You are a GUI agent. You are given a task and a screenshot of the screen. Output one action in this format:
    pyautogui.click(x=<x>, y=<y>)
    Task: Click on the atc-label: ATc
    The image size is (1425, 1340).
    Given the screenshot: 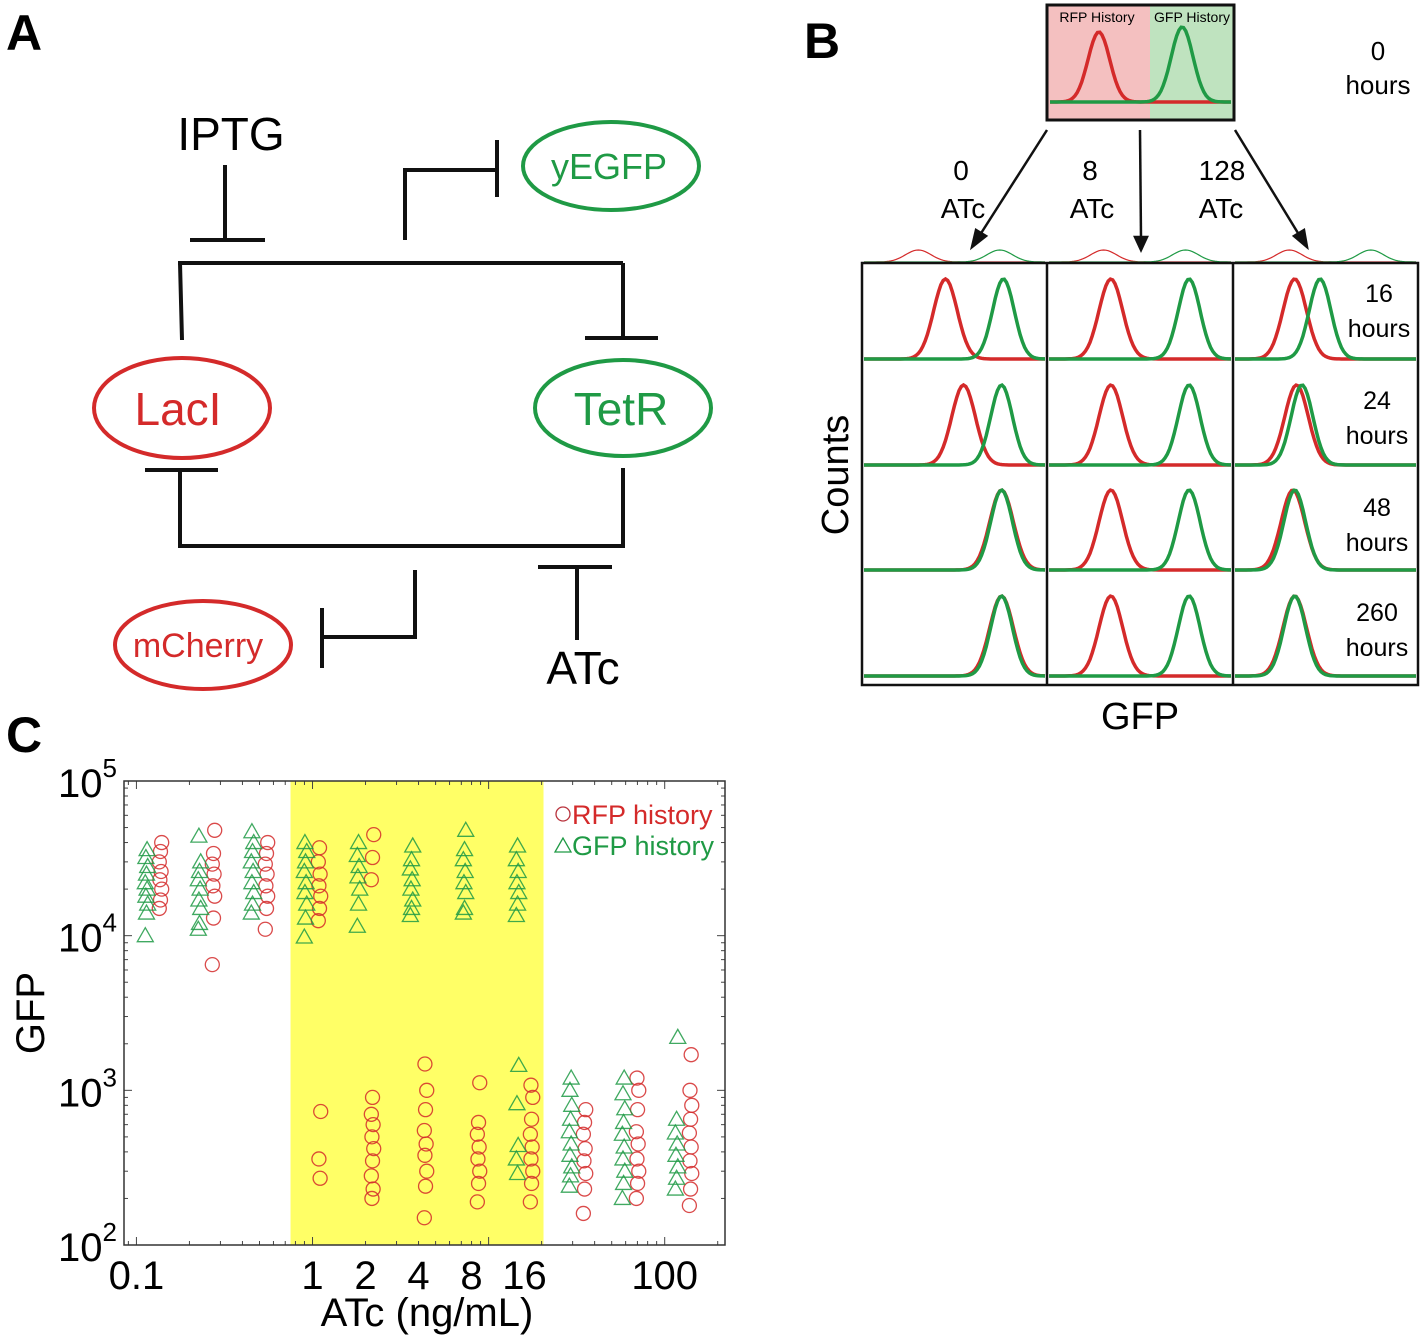 What is the action you would take?
    pyautogui.click(x=582, y=668)
    